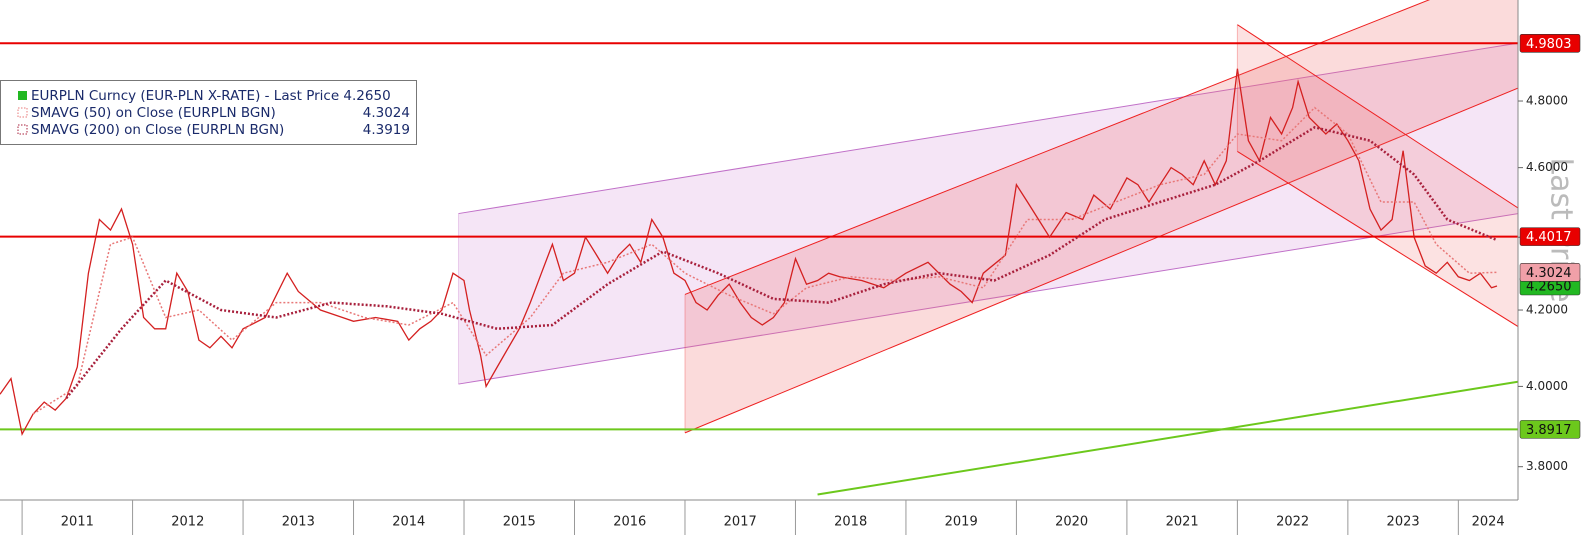  What do you see at coordinates (187, 522) in the screenshot?
I see `x-tick-label: 2012` at bounding box center [187, 522].